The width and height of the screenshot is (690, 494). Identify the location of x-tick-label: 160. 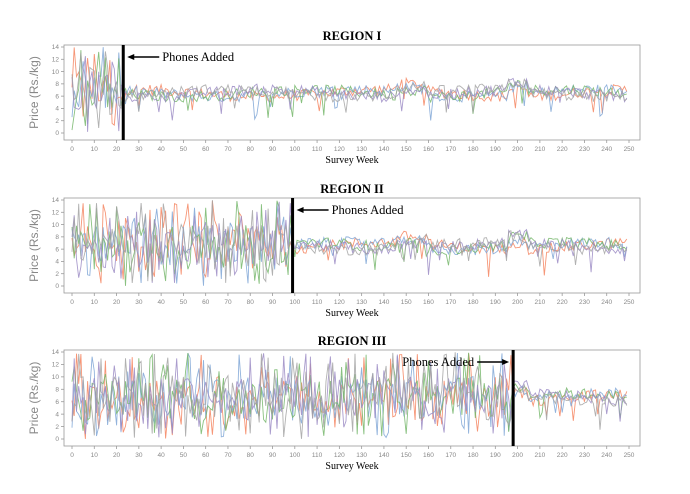
(428, 455).